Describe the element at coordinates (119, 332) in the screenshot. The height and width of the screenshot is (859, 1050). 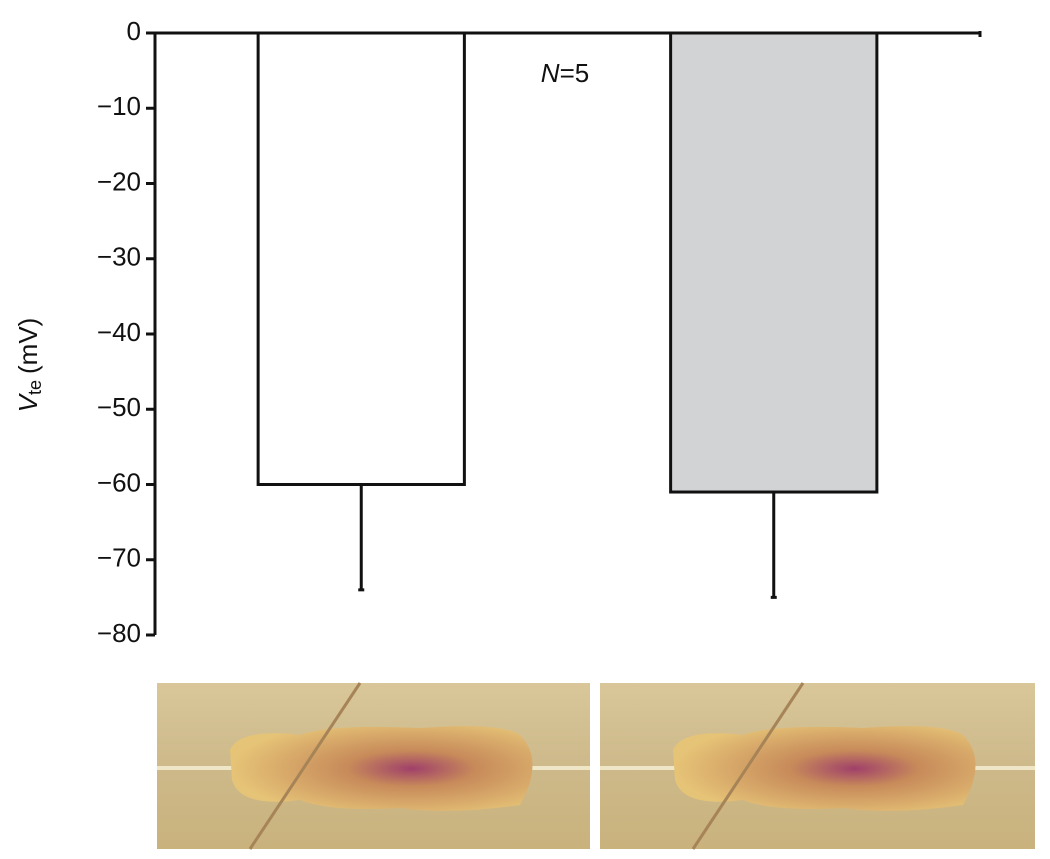
I see `y-tick-label: −40` at that location.